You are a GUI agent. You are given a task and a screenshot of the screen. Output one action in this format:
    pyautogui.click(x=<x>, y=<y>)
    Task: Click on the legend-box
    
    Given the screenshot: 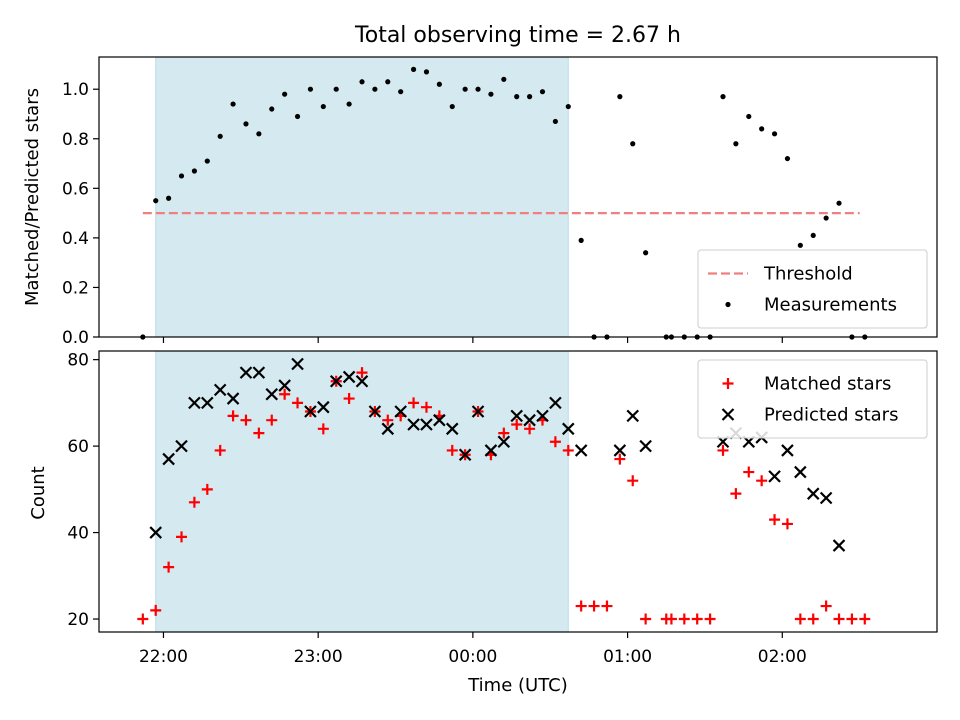 What is the action you would take?
    pyautogui.click(x=812, y=289)
    